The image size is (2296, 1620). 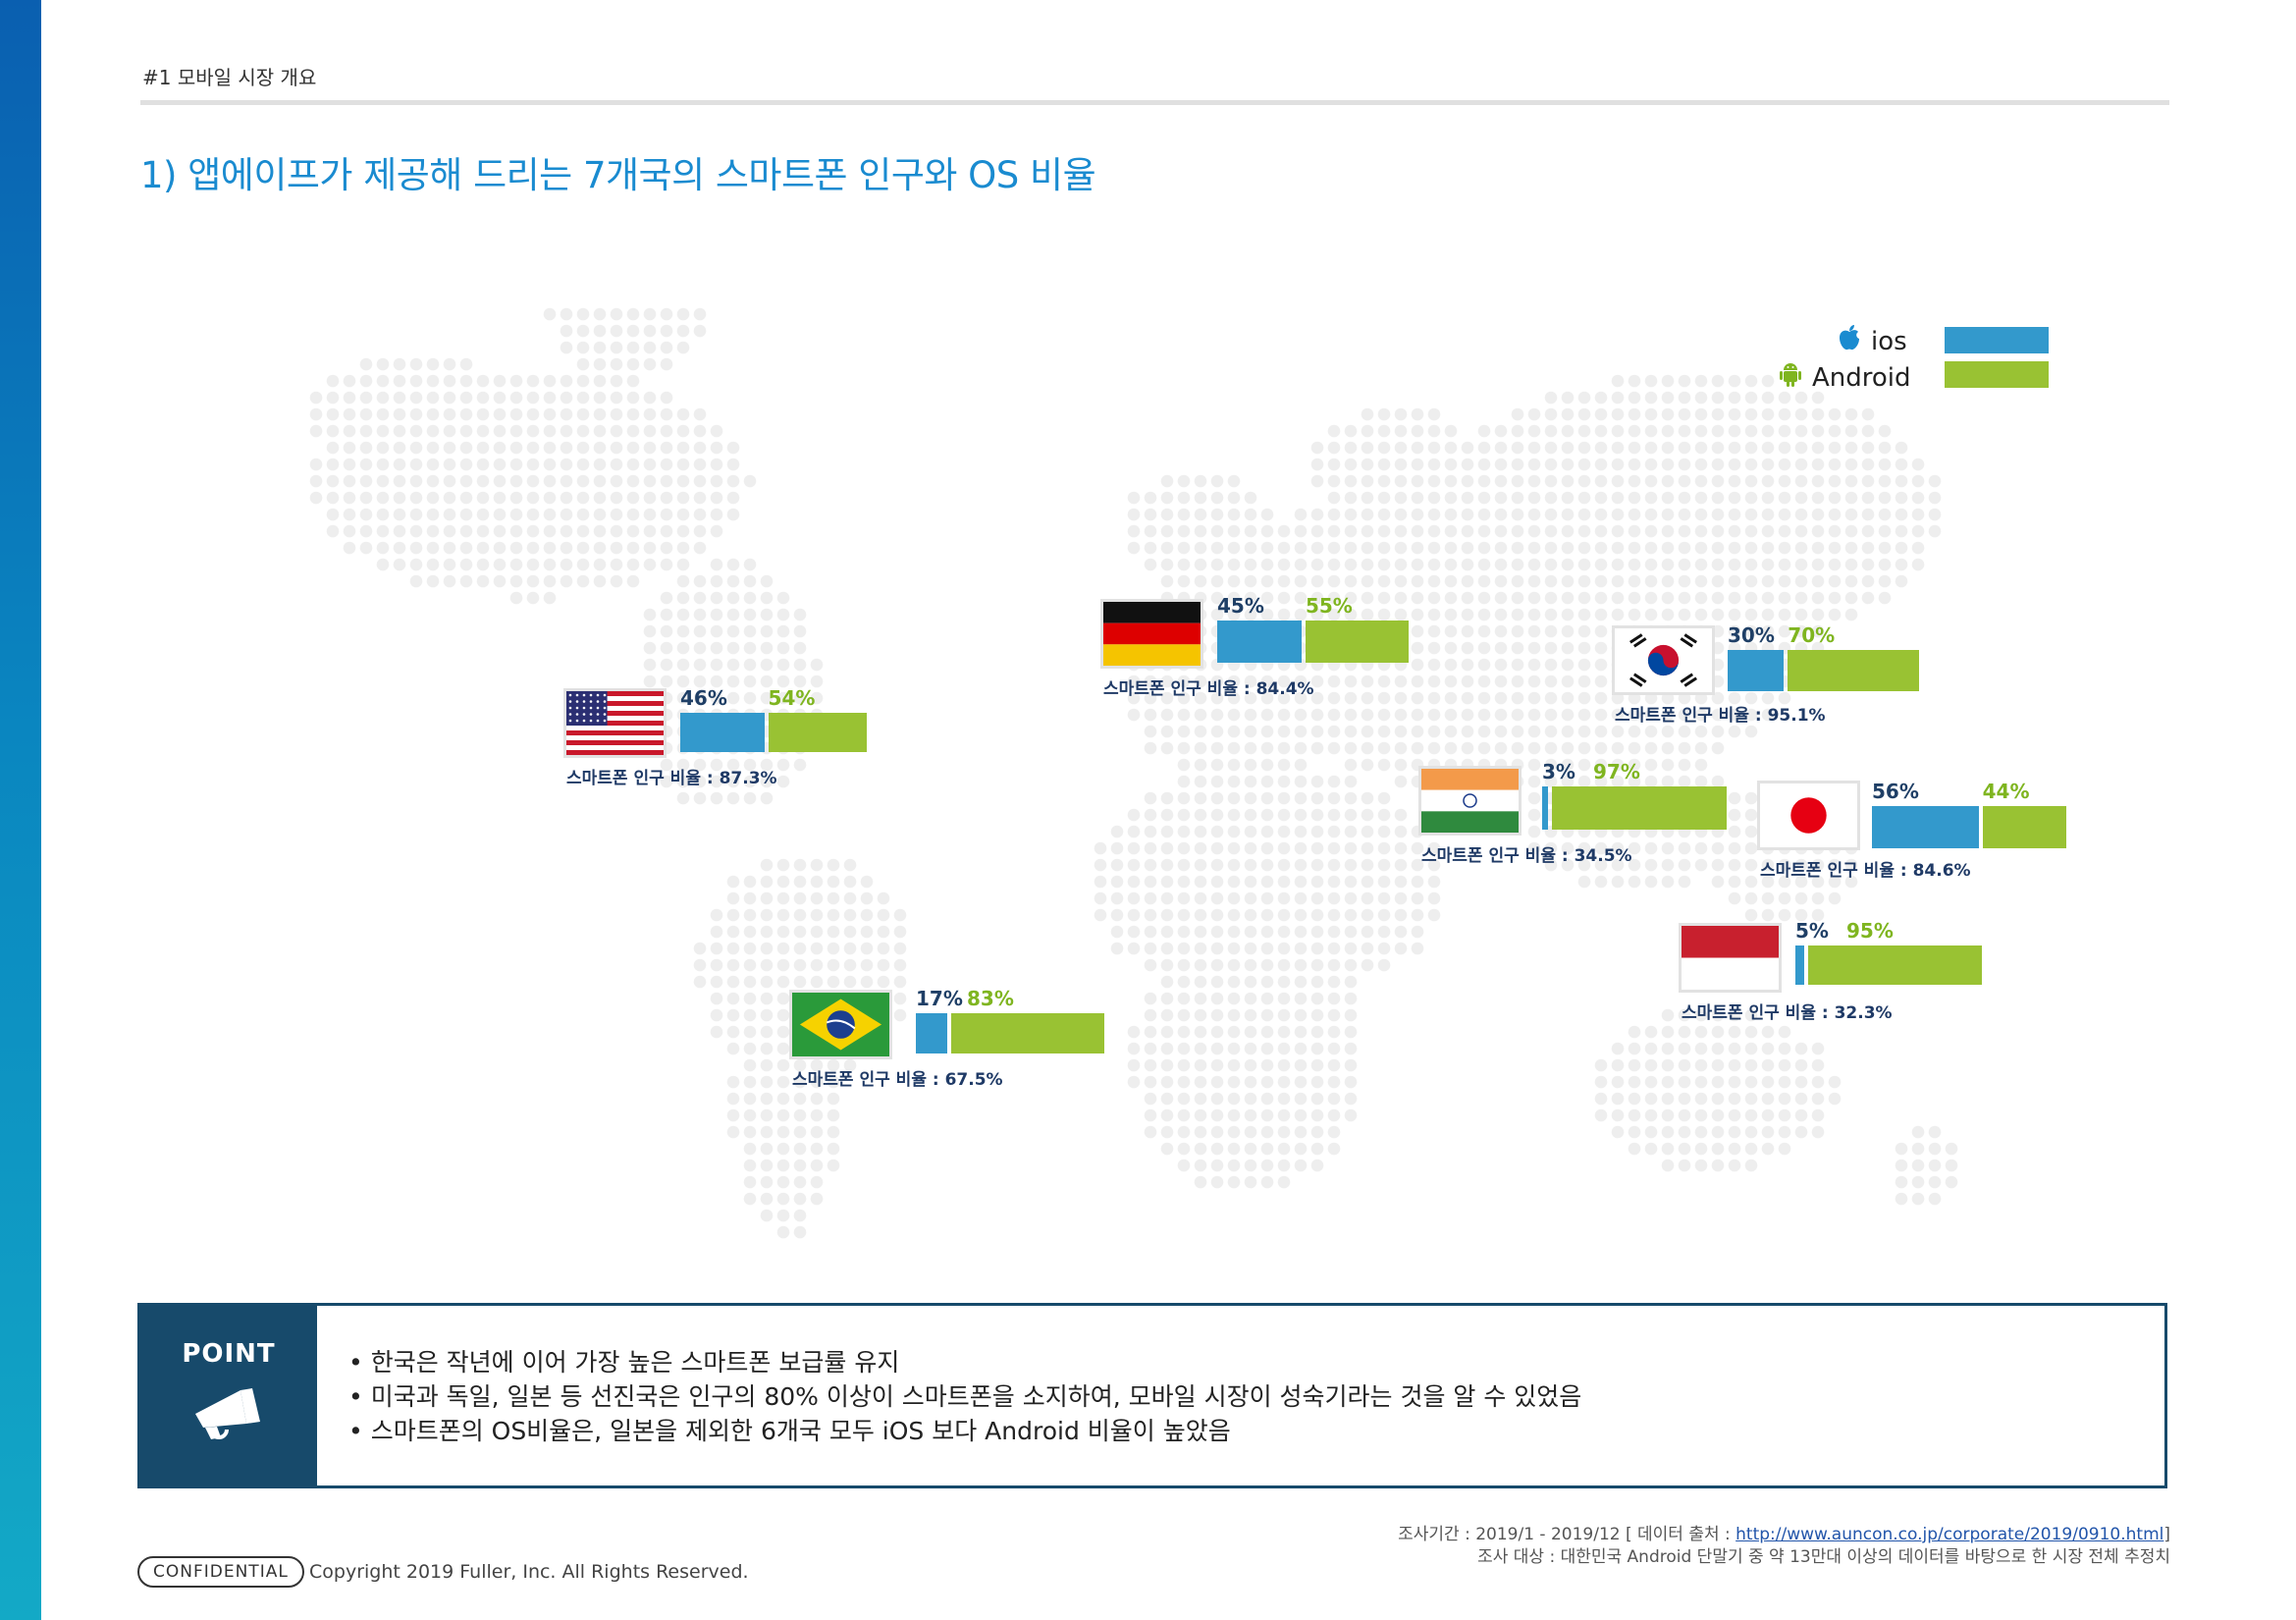 What do you see at coordinates (1567, 1534) in the screenshot?
I see `source-prefix: 조사기간 : 2019/1 - 2019/12 [ 데이터 출처 :` at bounding box center [1567, 1534].